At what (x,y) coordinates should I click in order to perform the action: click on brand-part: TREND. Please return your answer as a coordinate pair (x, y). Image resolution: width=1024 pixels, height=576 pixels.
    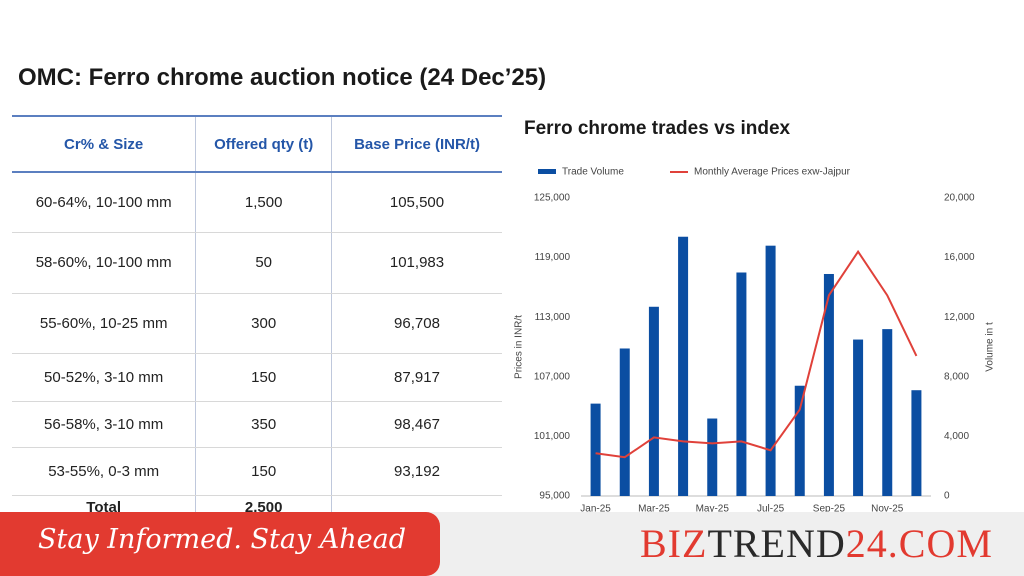
    Looking at the image, I should click on (776, 543).